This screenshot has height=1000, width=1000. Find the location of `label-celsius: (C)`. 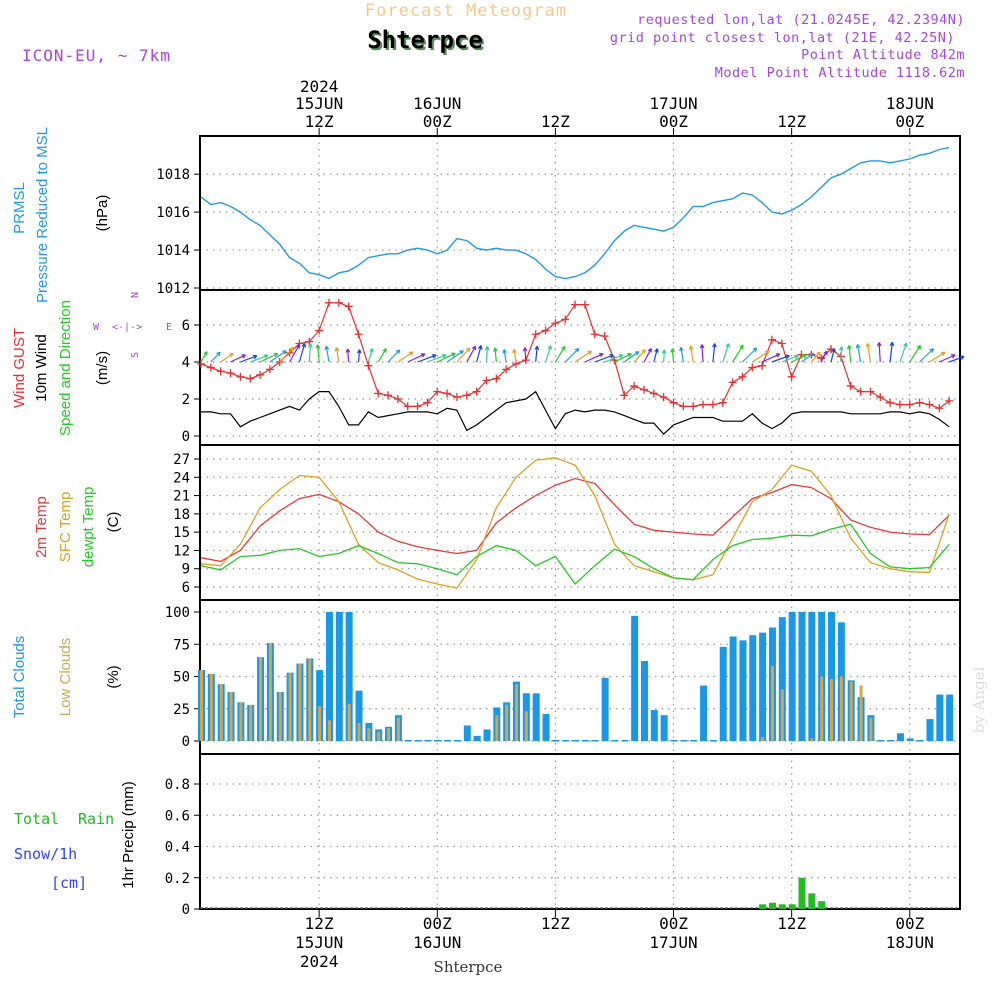

label-celsius: (C) is located at coordinates (113, 522).